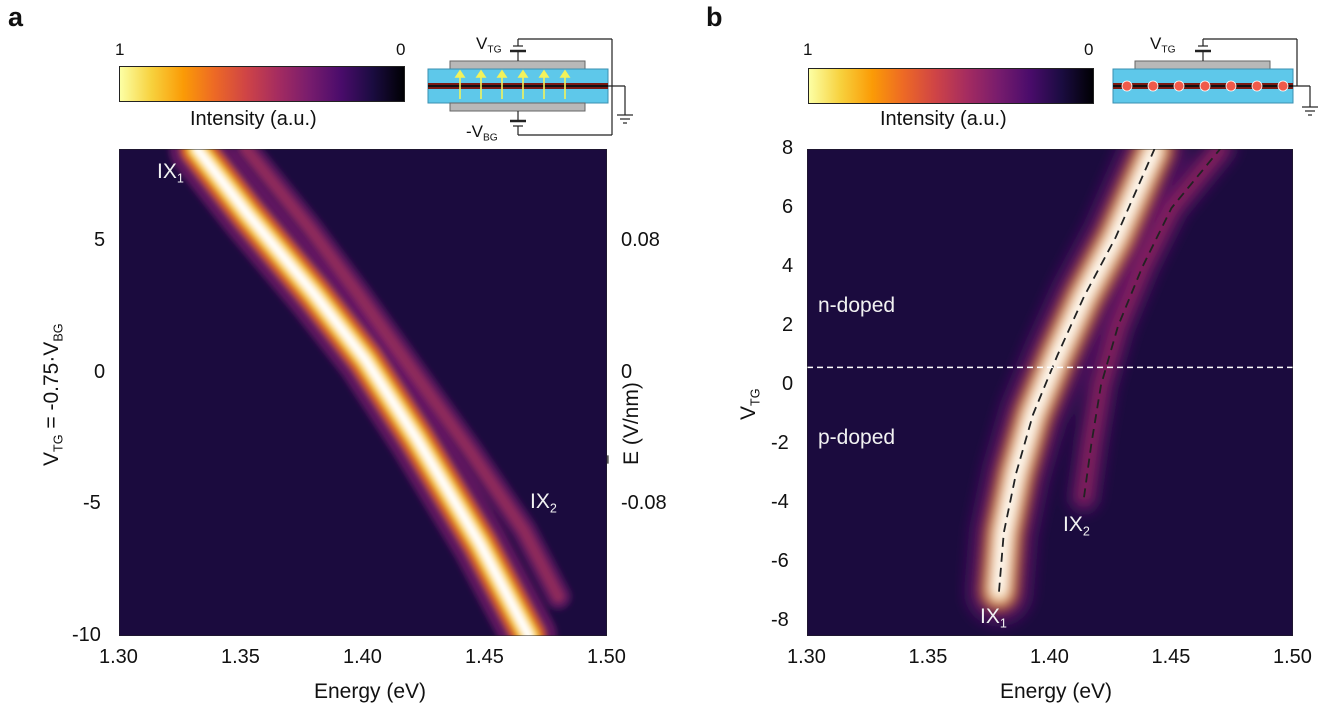 This screenshot has height=711, width=1333. I want to click on right-y-tick-label: -0.08, so click(644, 503).